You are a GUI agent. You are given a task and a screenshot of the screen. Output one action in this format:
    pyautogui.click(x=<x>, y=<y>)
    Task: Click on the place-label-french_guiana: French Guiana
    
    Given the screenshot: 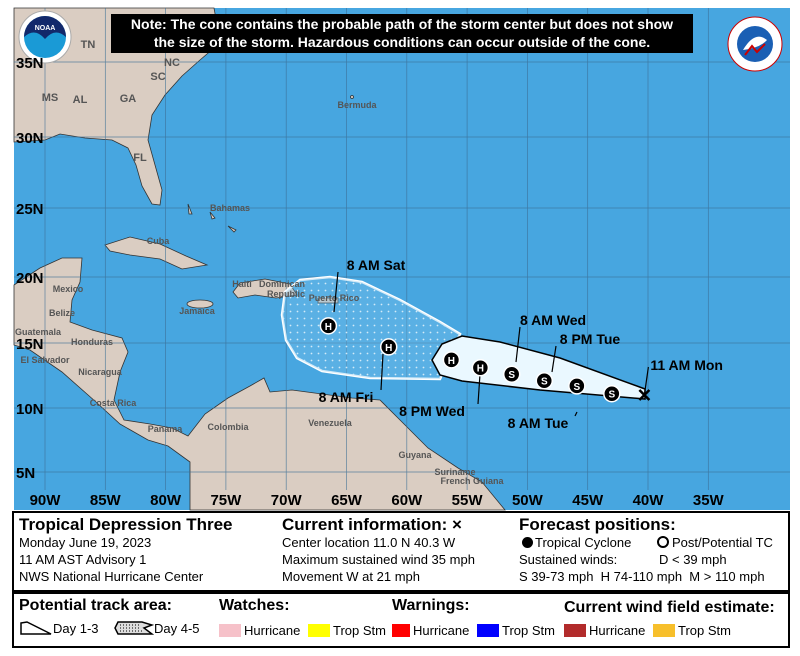 What is the action you would take?
    pyautogui.click(x=472, y=481)
    